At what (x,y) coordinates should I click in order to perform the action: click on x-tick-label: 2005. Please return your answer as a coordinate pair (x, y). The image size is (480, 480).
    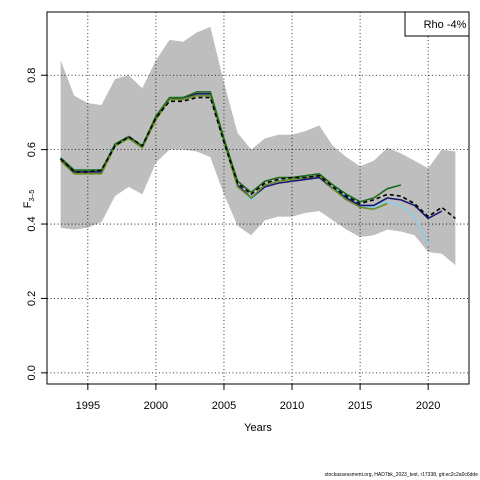
    Looking at the image, I should click on (224, 406).